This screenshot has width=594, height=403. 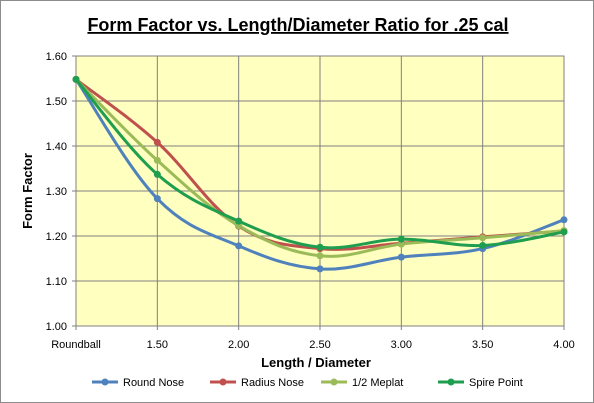 What do you see at coordinates (563, 345) in the screenshot?
I see `x-tick-label: 4.00` at bounding box center [563, 345].